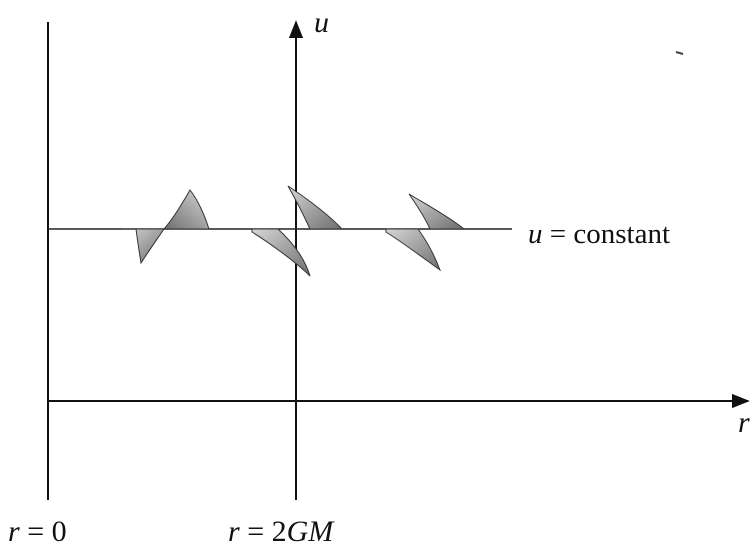 Image resolution: width=755 pixels, height=548 pixels. Describe the element at coordinates (37, 531) in the screenshot. I see `r-zero-label: r = 0` at that location.